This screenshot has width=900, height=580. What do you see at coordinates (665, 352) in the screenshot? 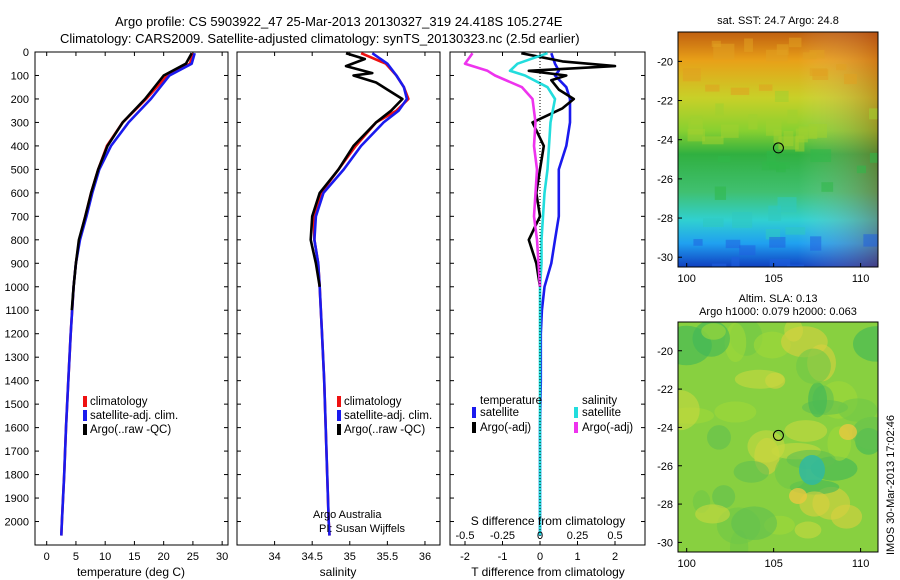
I see `map-y-tick-label: -20` at bounding box center [665, 352].